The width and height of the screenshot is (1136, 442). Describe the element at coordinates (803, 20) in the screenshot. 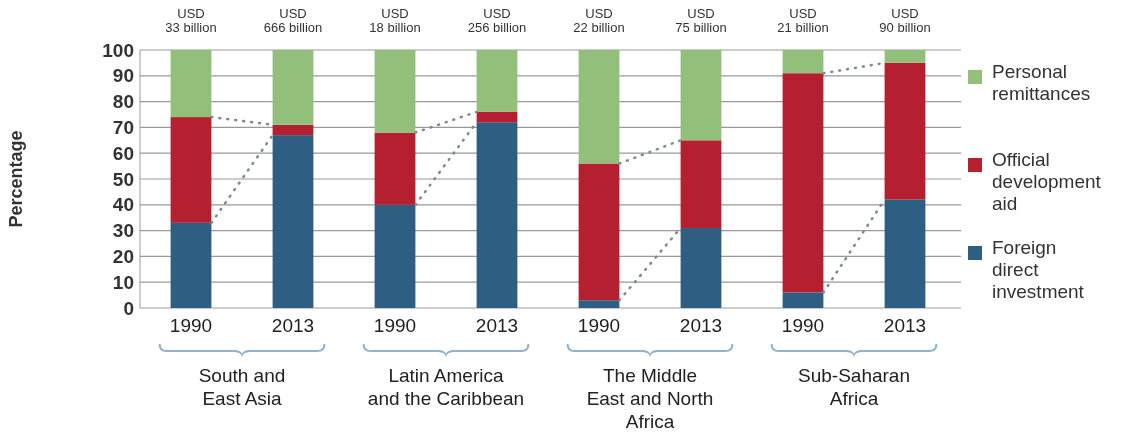

I see `text: USD 21 billion` at that location.